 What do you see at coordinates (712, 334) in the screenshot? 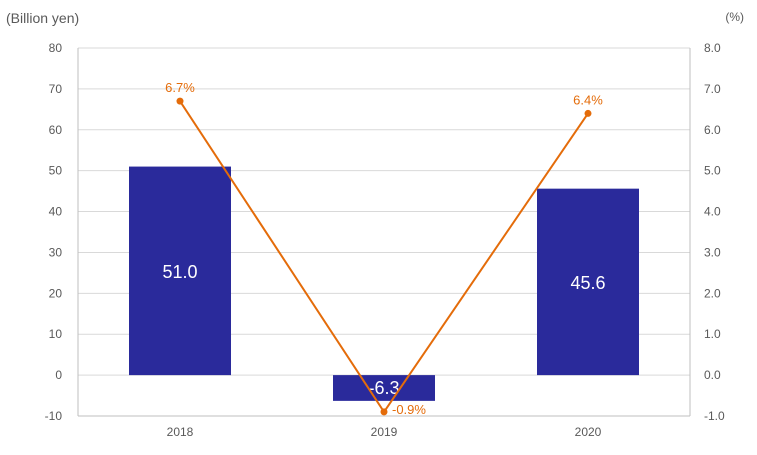
I see `right-tick-label: 1.0` at bounding box center [712, 334].